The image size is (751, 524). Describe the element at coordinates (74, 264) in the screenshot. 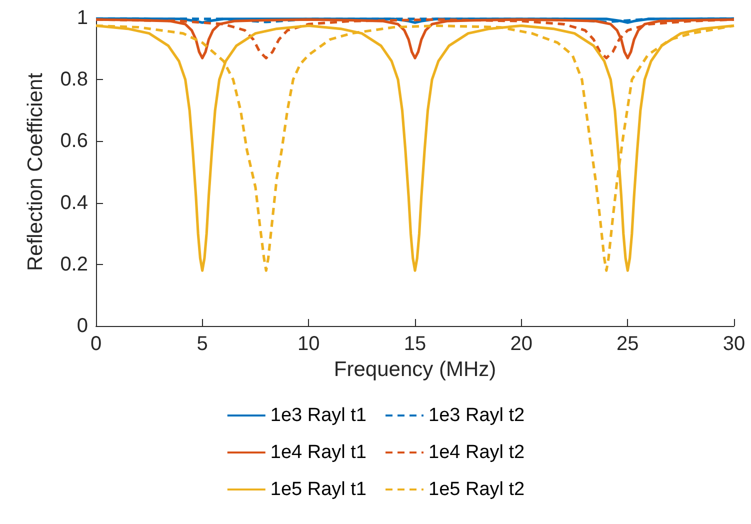

I see `y-tick-label: 0.2` at that location.